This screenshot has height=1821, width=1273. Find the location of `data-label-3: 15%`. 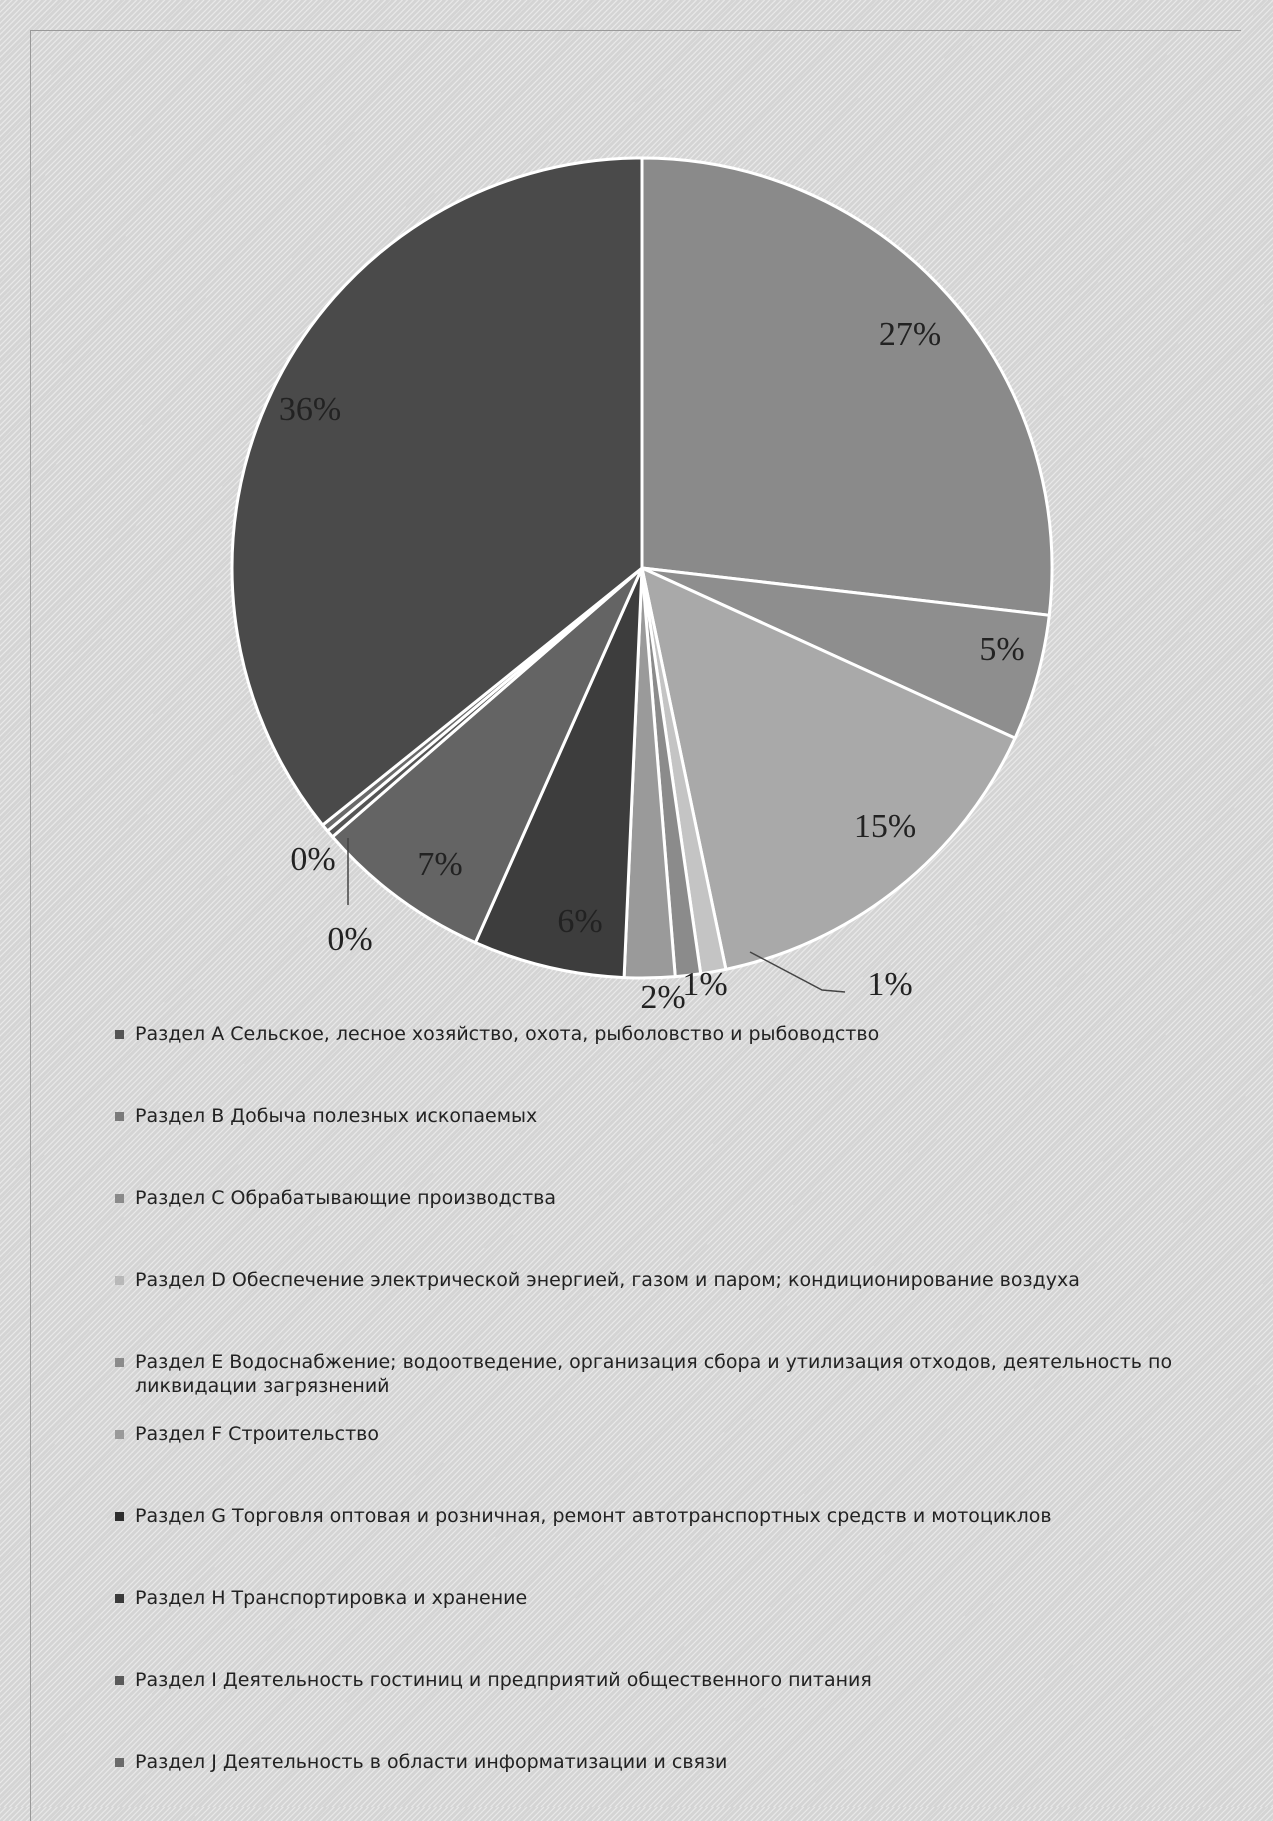

data-label-3: 15% is located at coordinates (885, 826).